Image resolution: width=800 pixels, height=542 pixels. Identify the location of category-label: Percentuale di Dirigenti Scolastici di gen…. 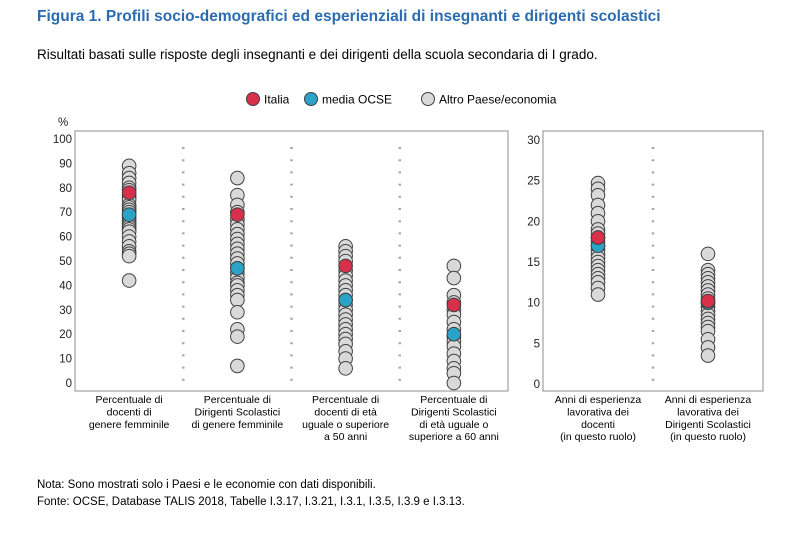
(238, 412).